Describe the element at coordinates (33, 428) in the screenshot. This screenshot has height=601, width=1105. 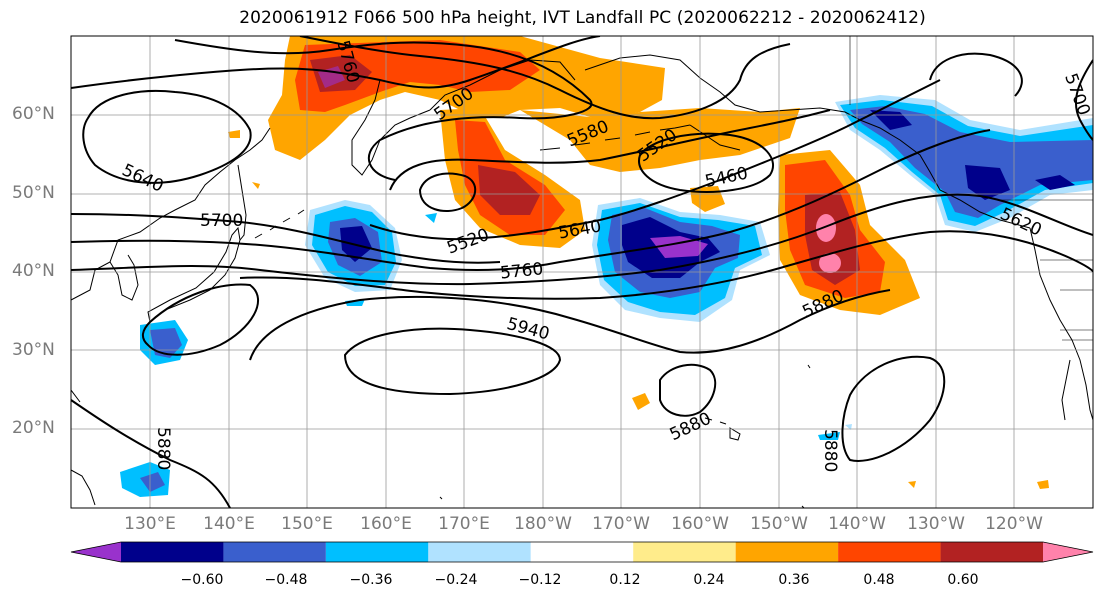
I see `lat-label-20n: 20°N` at that location.